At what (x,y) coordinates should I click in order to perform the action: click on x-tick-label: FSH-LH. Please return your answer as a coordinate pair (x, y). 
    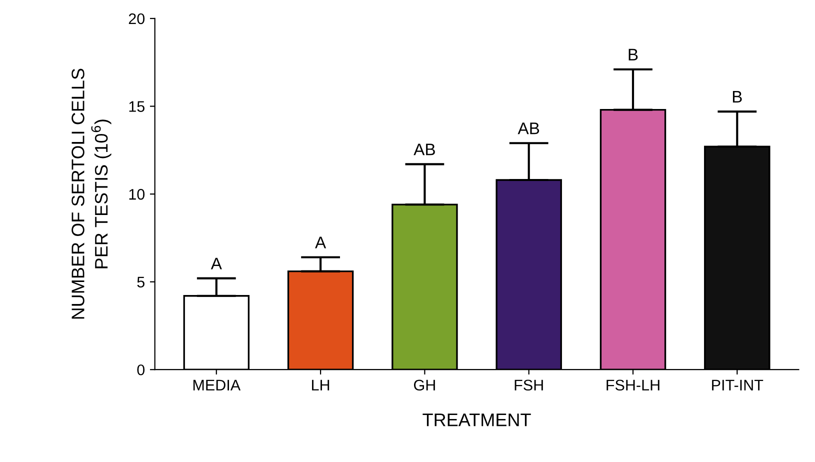
    Looking at the image, I should click on (633, 385).